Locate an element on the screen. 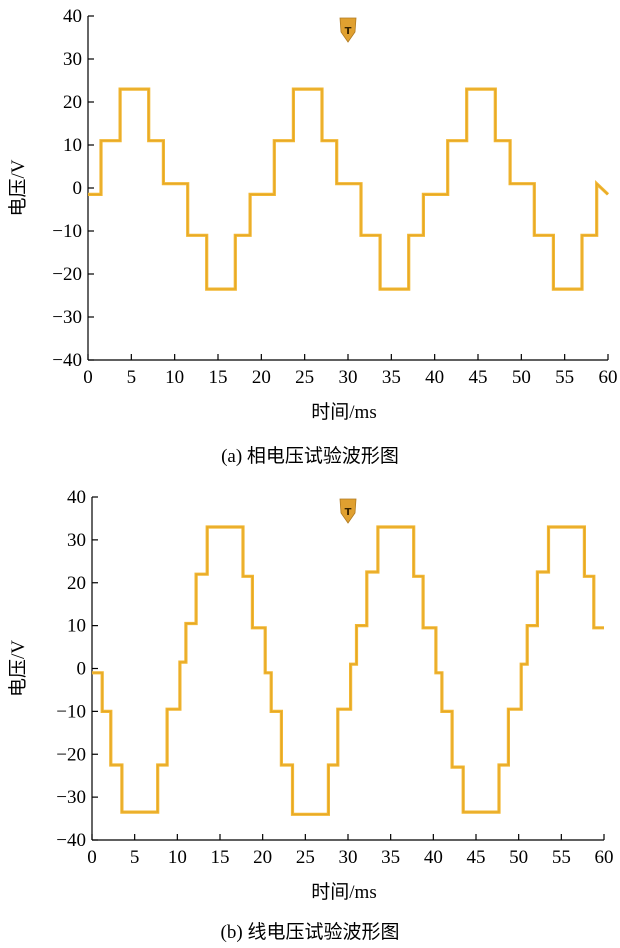  figure-caption: (a) 相电压试验波形图 is located at coordinates (310, 456).